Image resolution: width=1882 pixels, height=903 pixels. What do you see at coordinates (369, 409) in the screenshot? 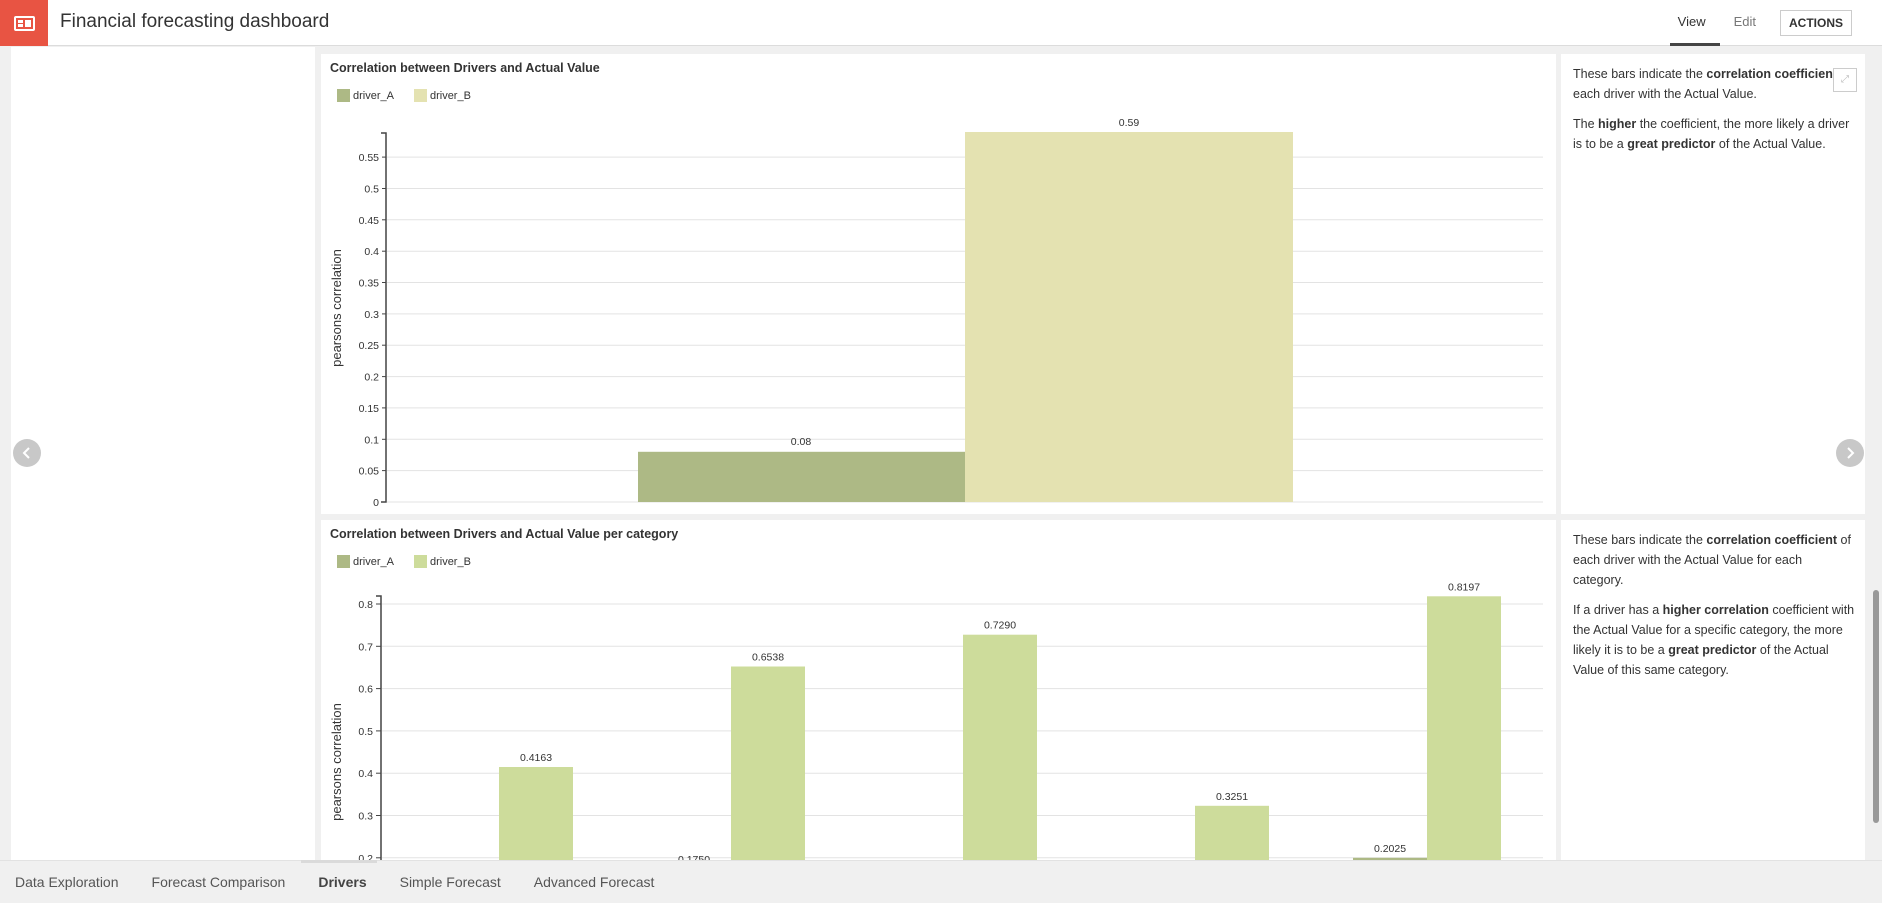
I see `svg-text: 0.15` at bounding box center [369, 409].